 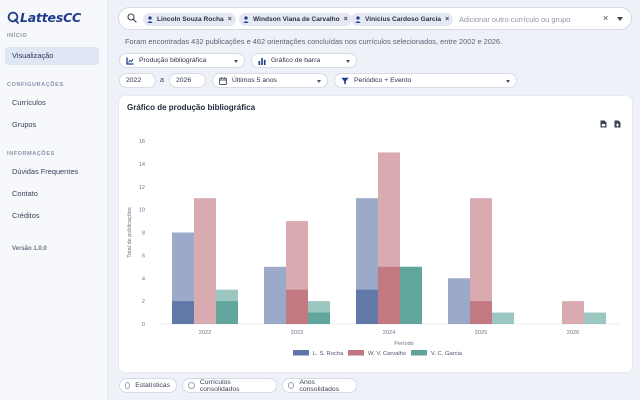 I want to click on line-chart-icon, so click(x=130, y=61).